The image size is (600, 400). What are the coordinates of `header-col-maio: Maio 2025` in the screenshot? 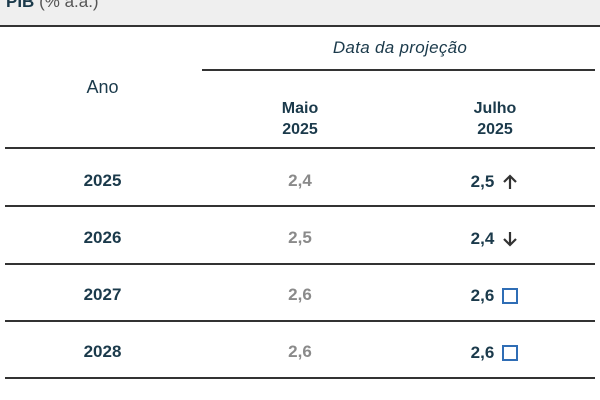 It's located at (300, 119).